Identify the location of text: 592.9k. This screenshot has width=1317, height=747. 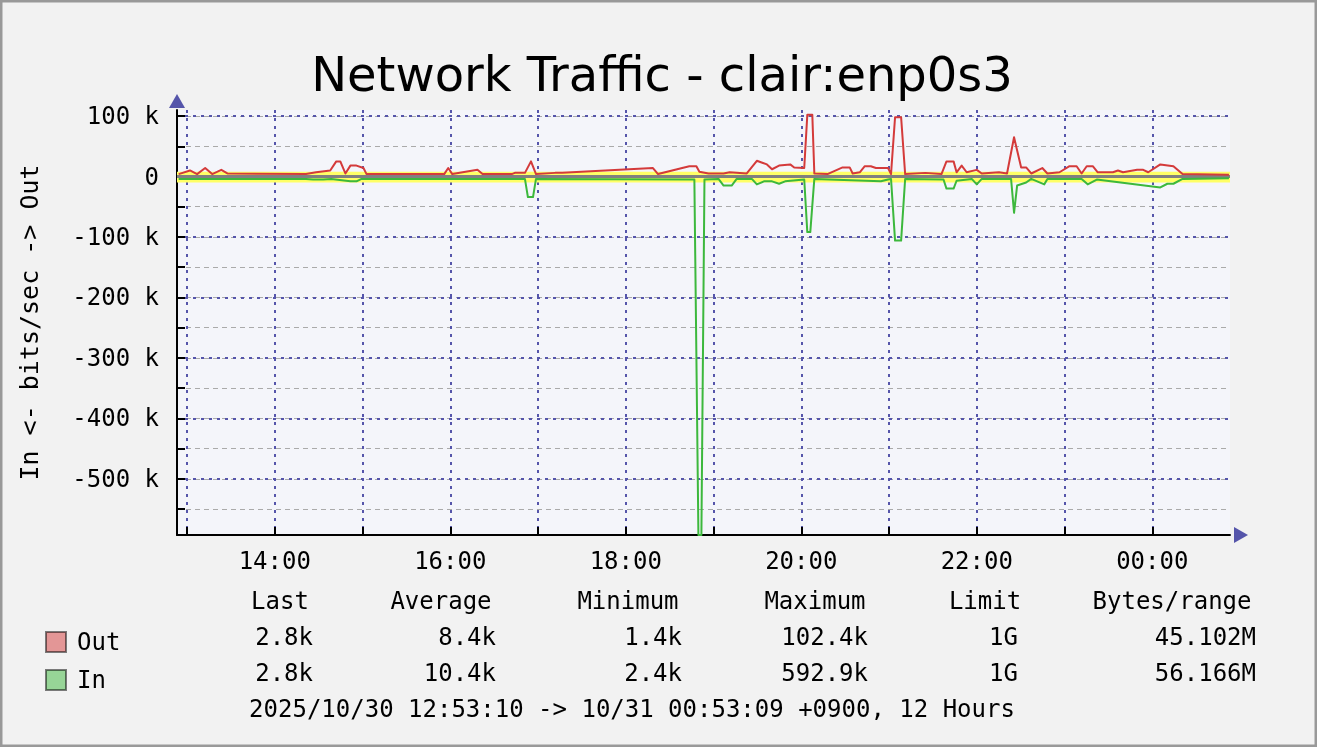
(825, 673).